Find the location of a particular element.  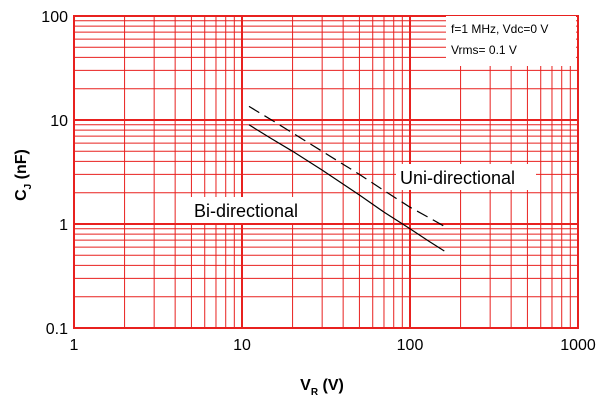

x-axis-title-main: V is located at coordinates (305, 385).